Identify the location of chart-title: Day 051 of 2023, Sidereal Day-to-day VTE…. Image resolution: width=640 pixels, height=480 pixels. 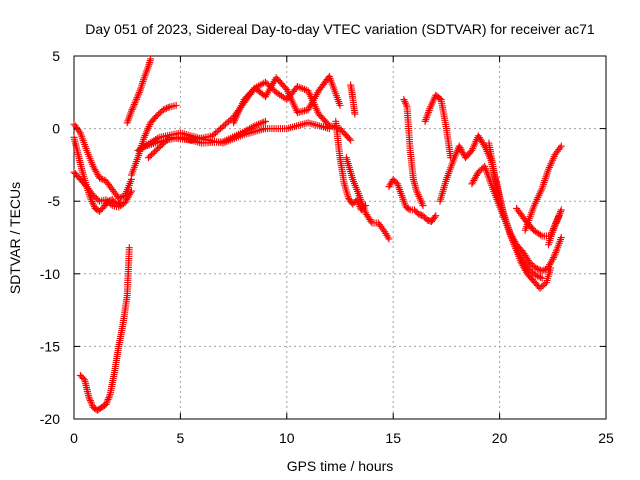
(340, 29).